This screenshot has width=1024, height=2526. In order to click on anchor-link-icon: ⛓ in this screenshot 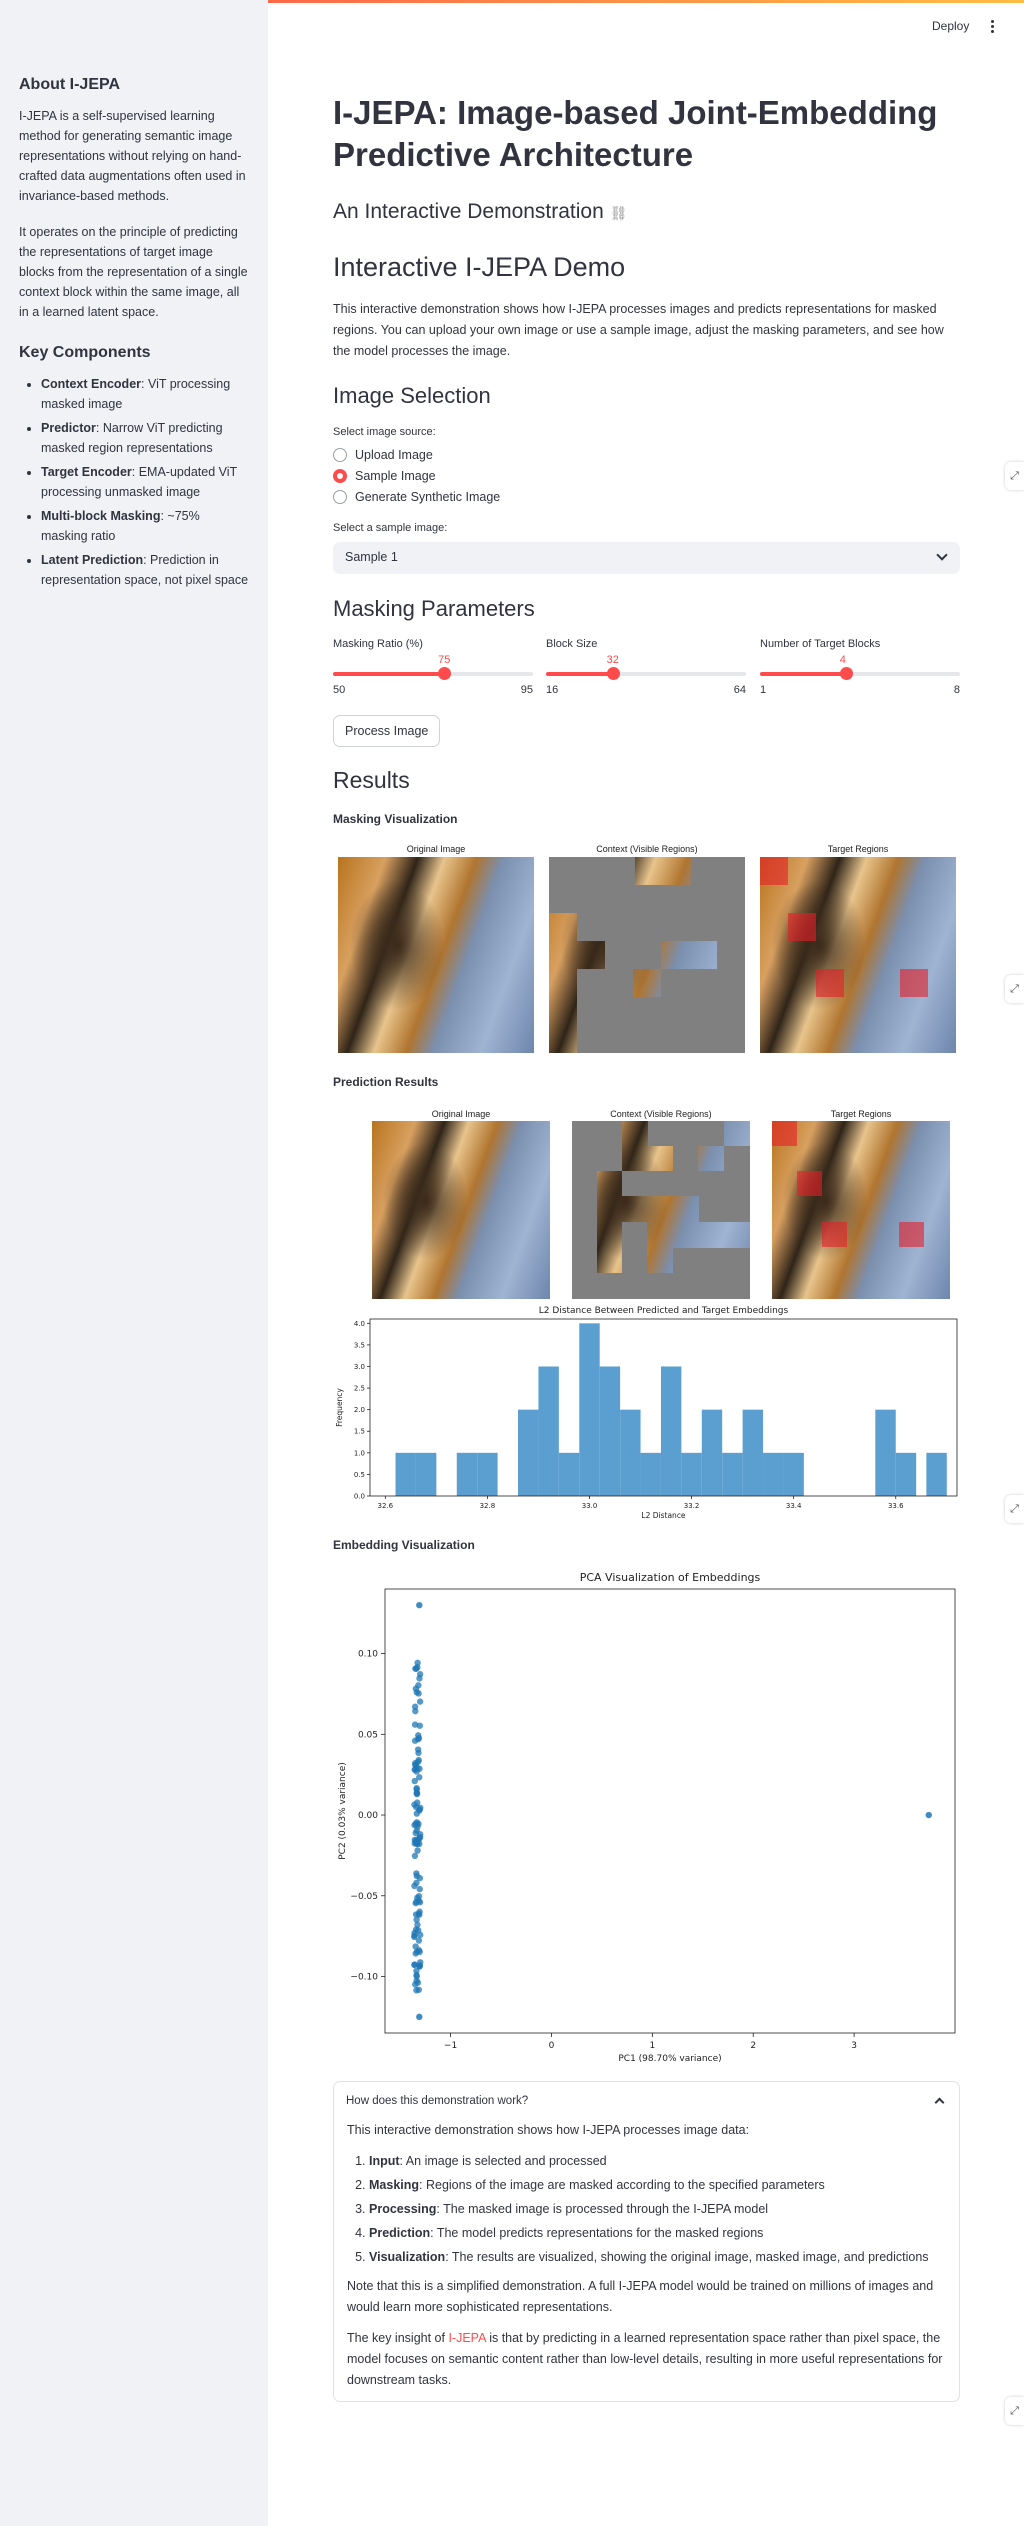, I will do `click(618, 213)`.